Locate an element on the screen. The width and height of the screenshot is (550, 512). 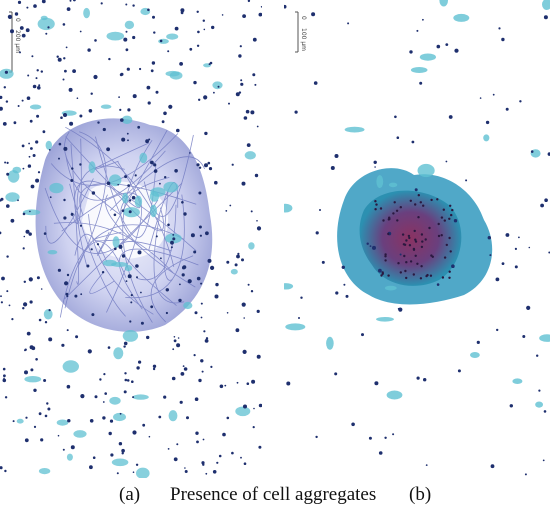
panel-label-b: (b) is located at coordinates (420, 494).